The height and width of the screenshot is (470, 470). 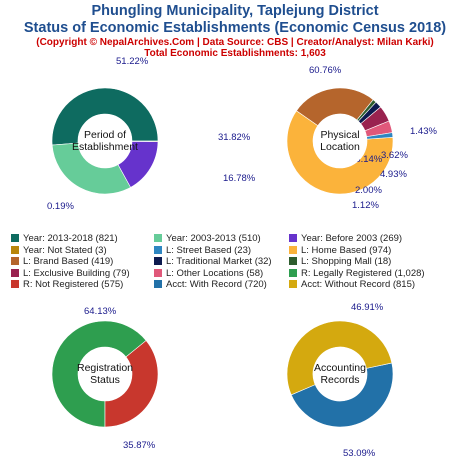 I want to click on donut-center-label: Location, so click(x=340, y=147).